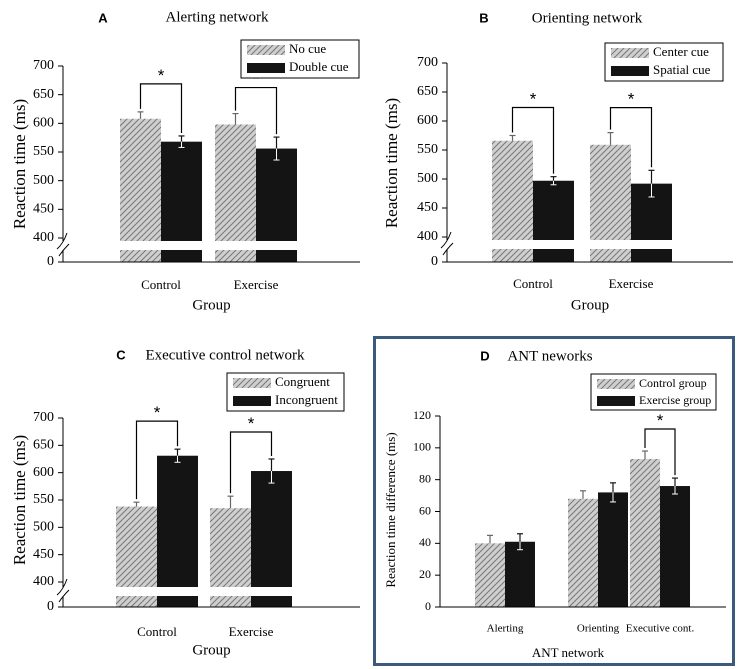  What do you see at coordinates (673, 383) in the screenshot?
I see `legend-entry: Control group` at bounding box center [673, 383].